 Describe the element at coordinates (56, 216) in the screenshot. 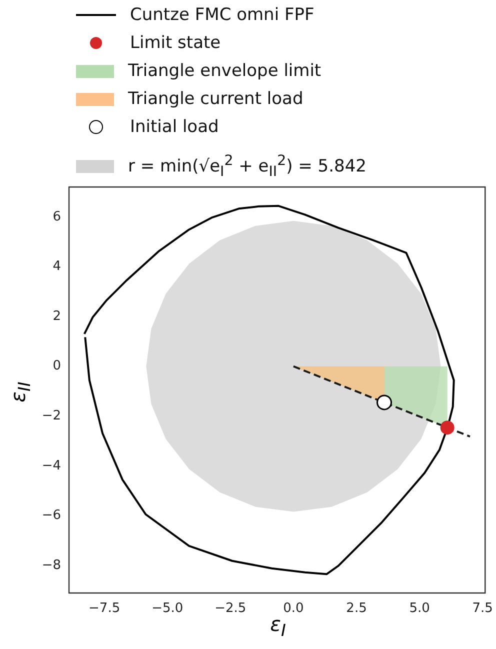

I see `y-tick-label: 6` at that location.